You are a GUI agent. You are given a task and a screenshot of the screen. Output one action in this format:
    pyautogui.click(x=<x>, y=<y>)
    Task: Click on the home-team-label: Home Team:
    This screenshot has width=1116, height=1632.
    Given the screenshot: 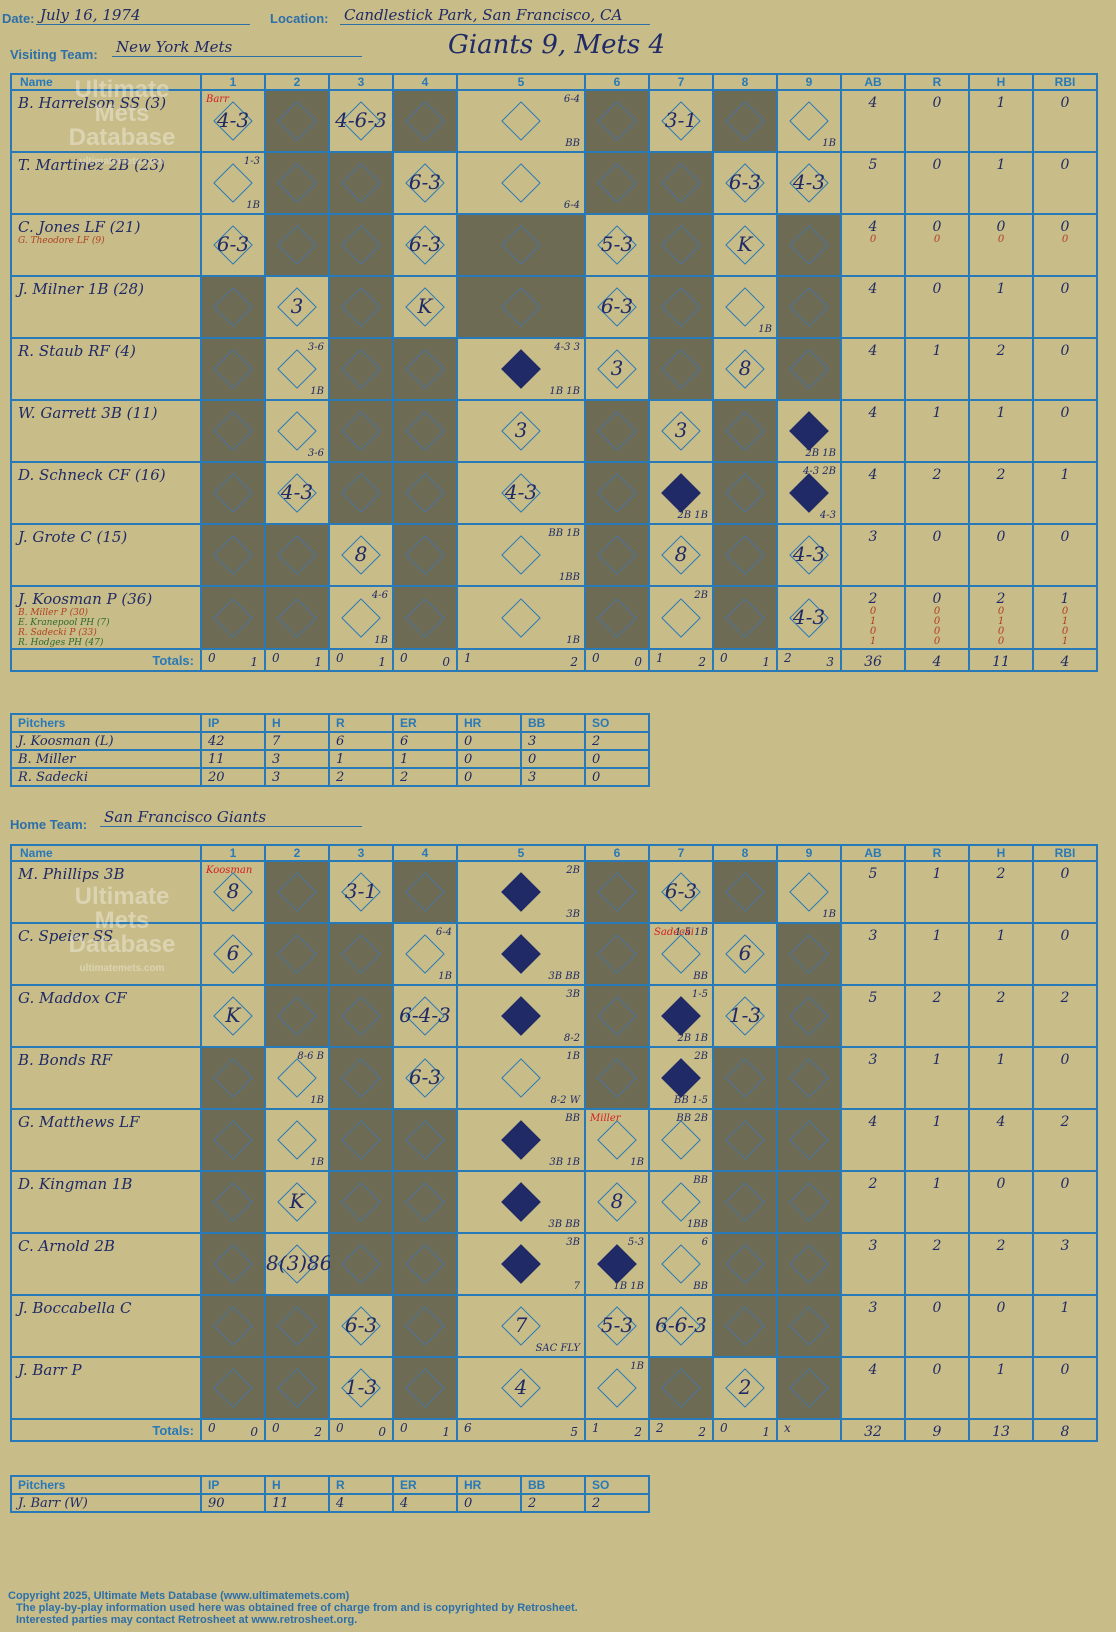 What is the action you would take?
    pyautogui.click(x=49, y=824)
    